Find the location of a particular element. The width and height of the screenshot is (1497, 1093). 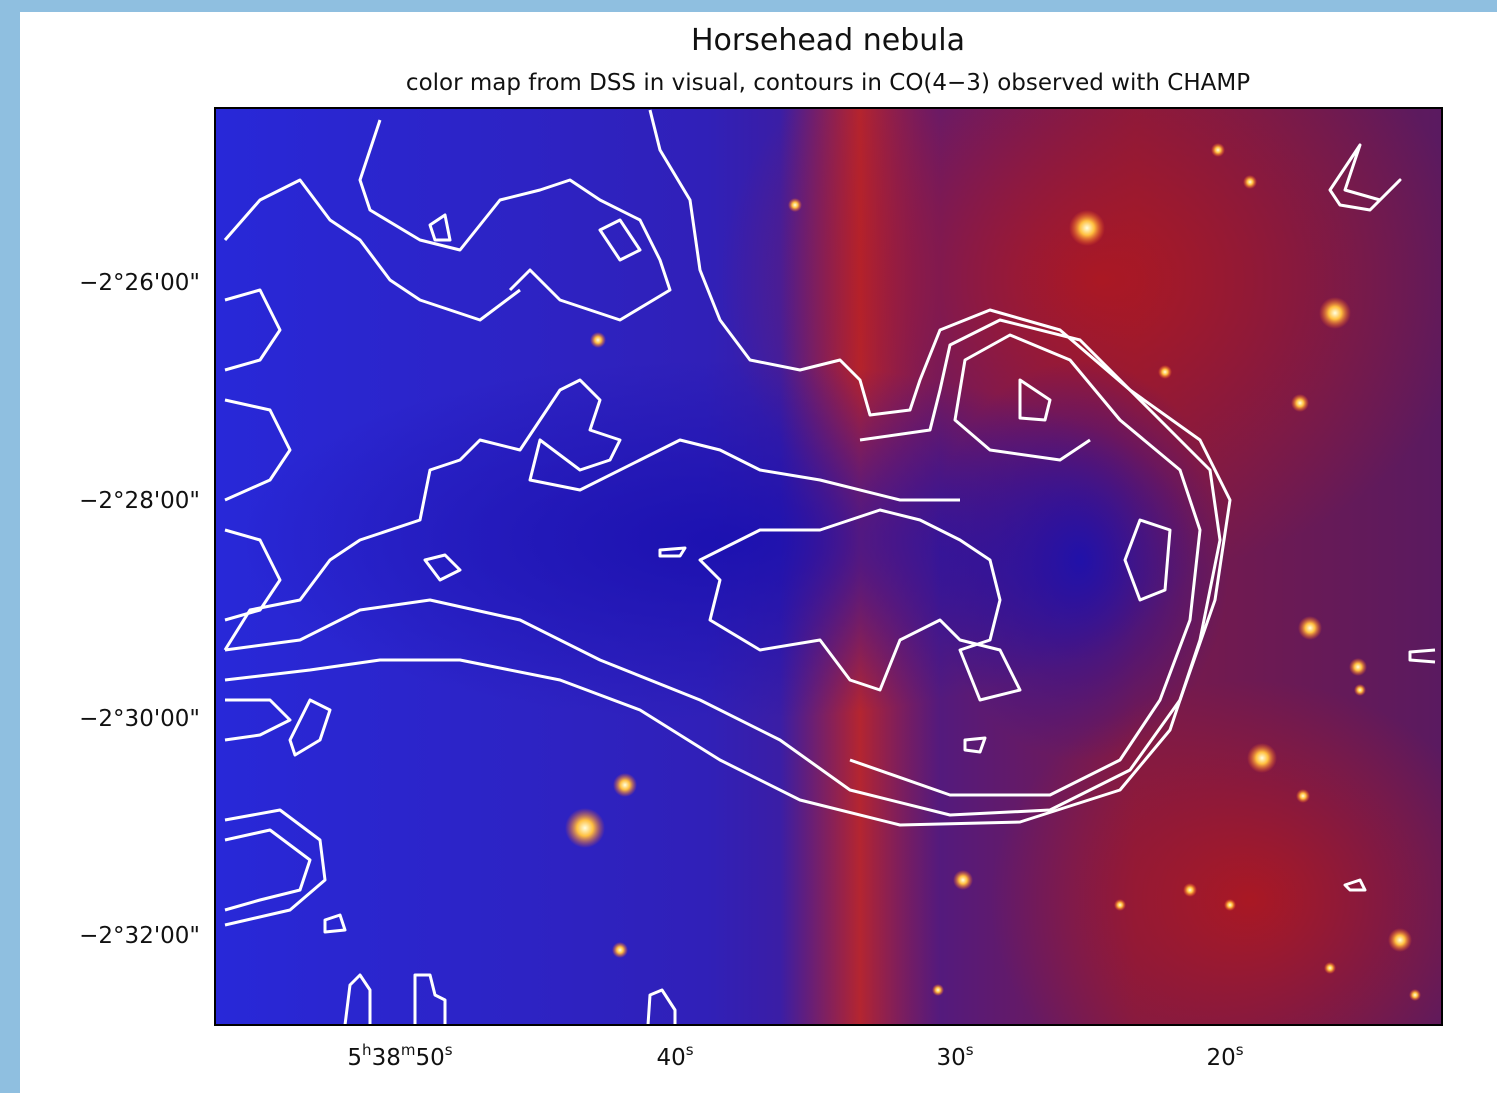

x-tick-label: 30s is located at coordinates (954, 1056).